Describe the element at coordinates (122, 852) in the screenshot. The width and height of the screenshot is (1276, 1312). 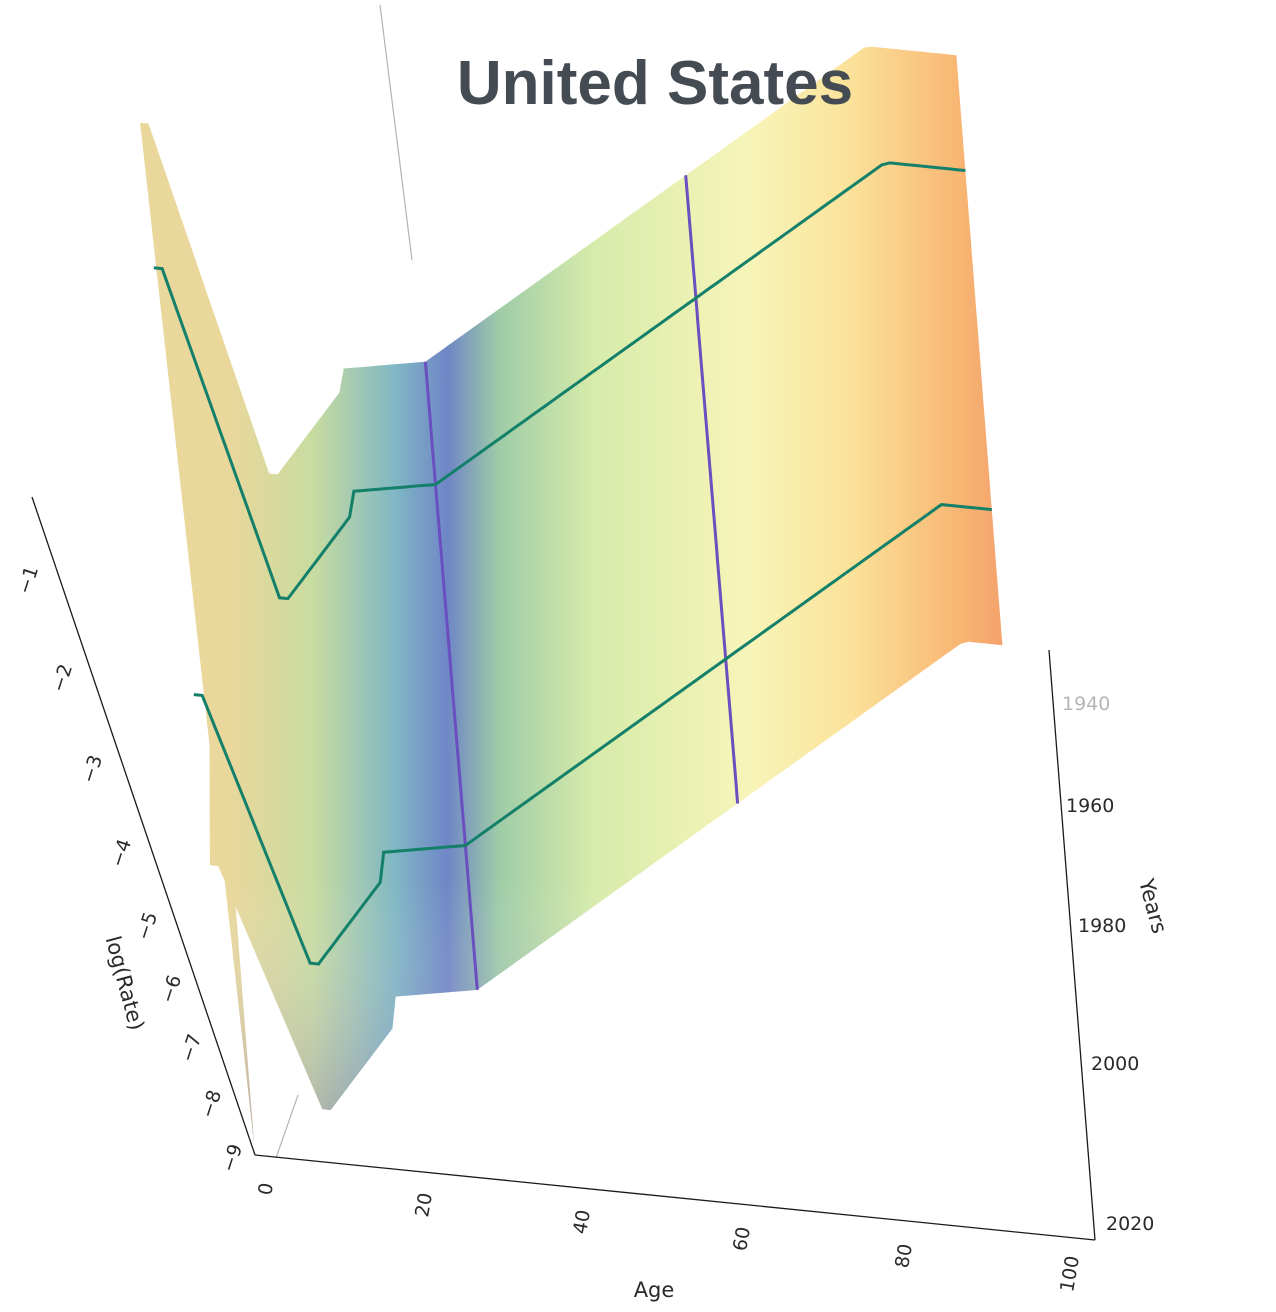
I see `z-tick-label: −4` at that location.